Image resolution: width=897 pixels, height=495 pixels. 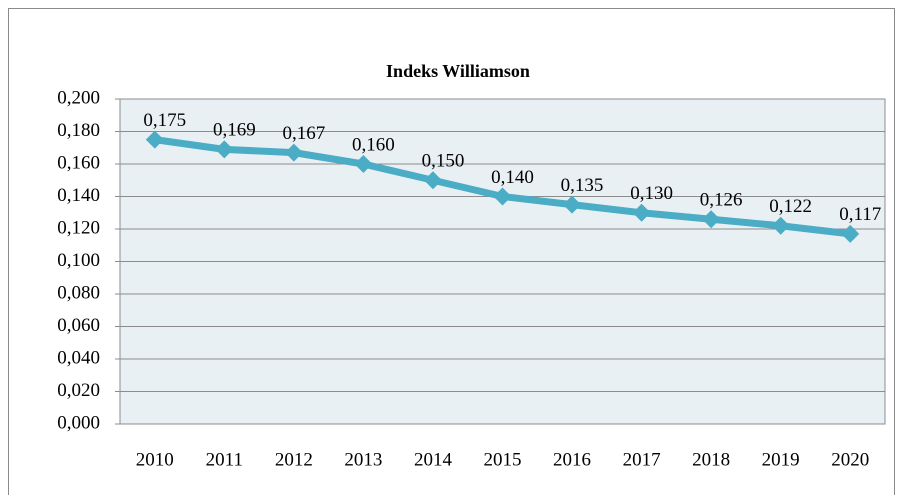 I want to click on y-tick-label: 0,200, so click(x=78, y=97).